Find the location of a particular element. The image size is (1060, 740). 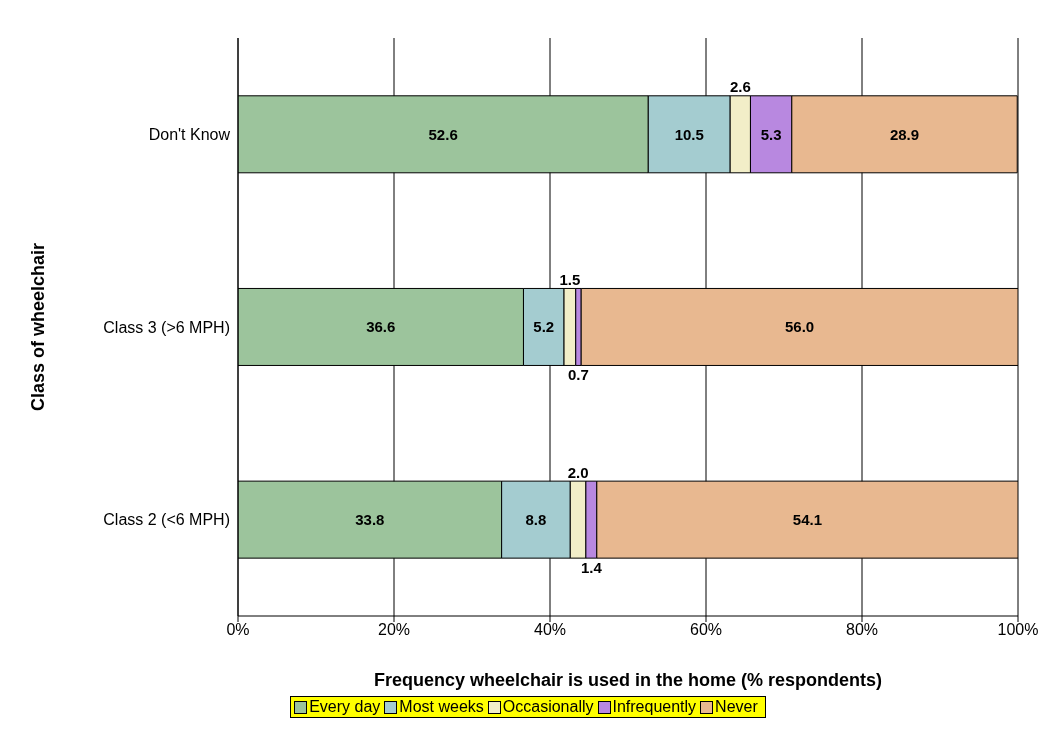

y-tick-label: Class 2 (<6 MPH) is located at coordinates (166, 520).